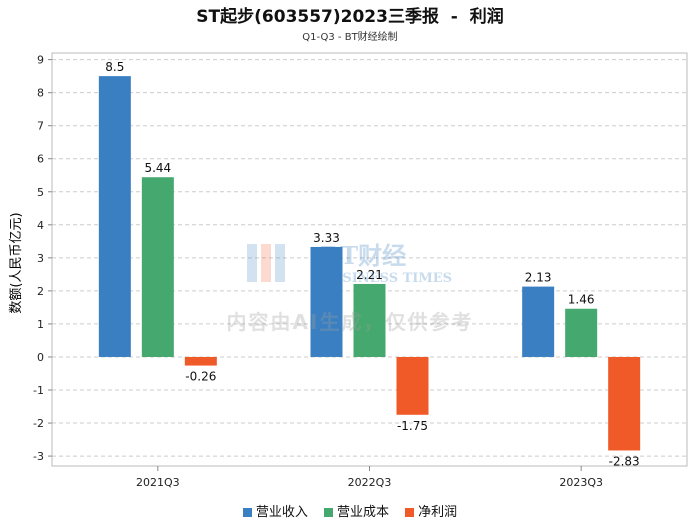 This screenshot has height=524, width=700. I want to click on y-tick-label: -2, so click(38, 423).